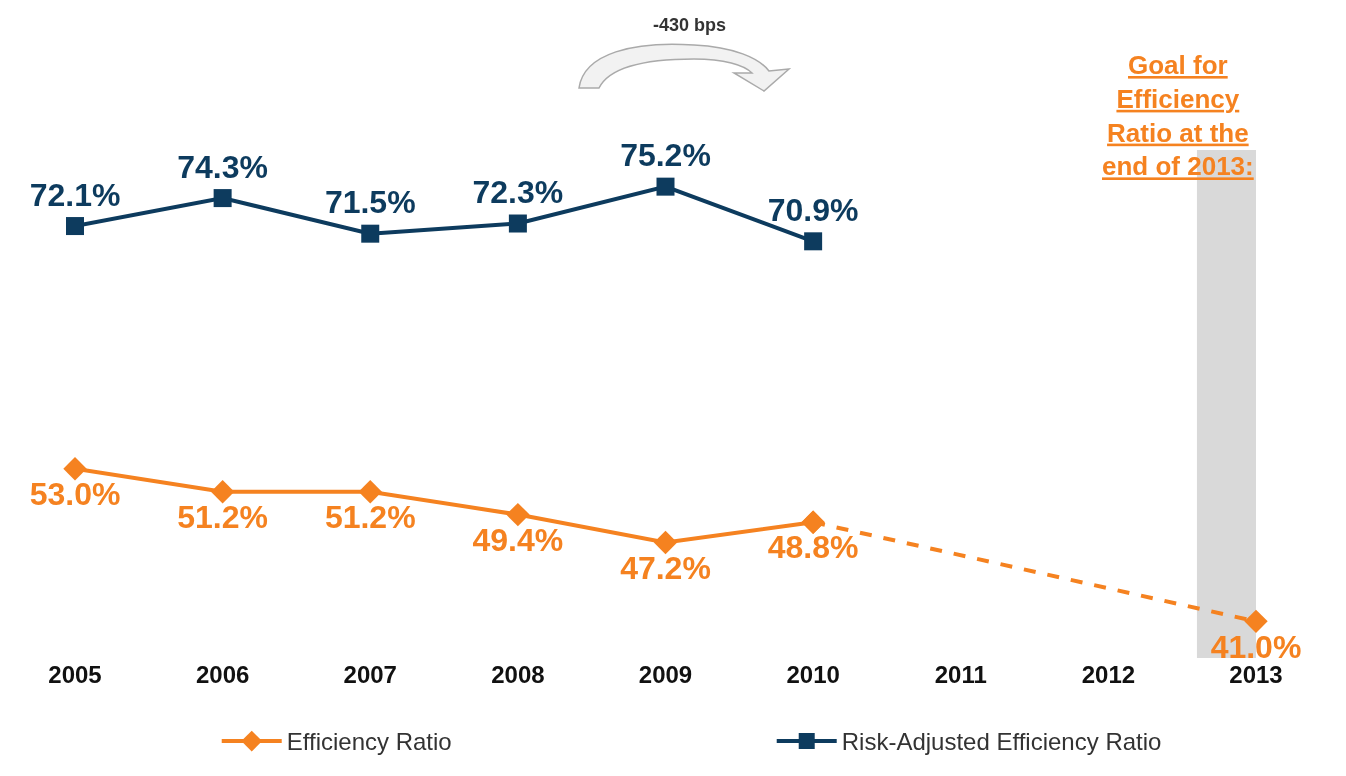 The image size is (1346, 776). What do you see at coordinates (813, 674) in the screenshot?
I see `x-tick-label: 2010` at bounding box center [813, 674].